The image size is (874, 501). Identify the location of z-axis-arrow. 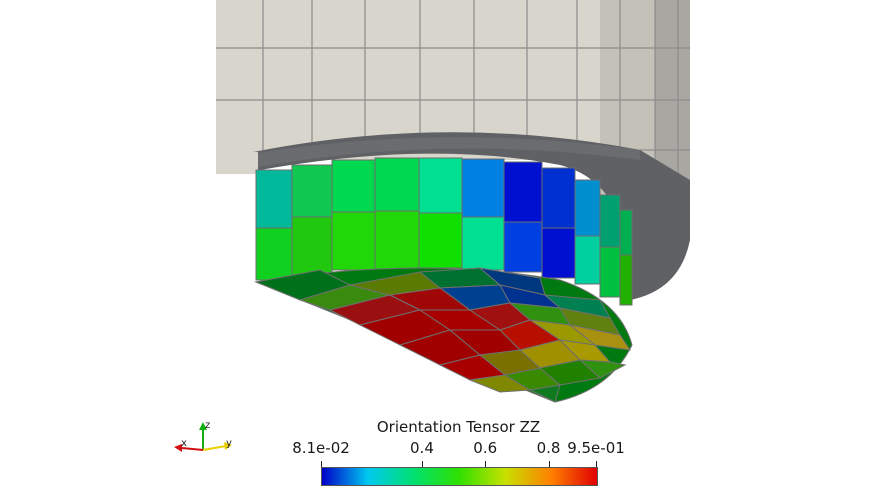
(203, 426).